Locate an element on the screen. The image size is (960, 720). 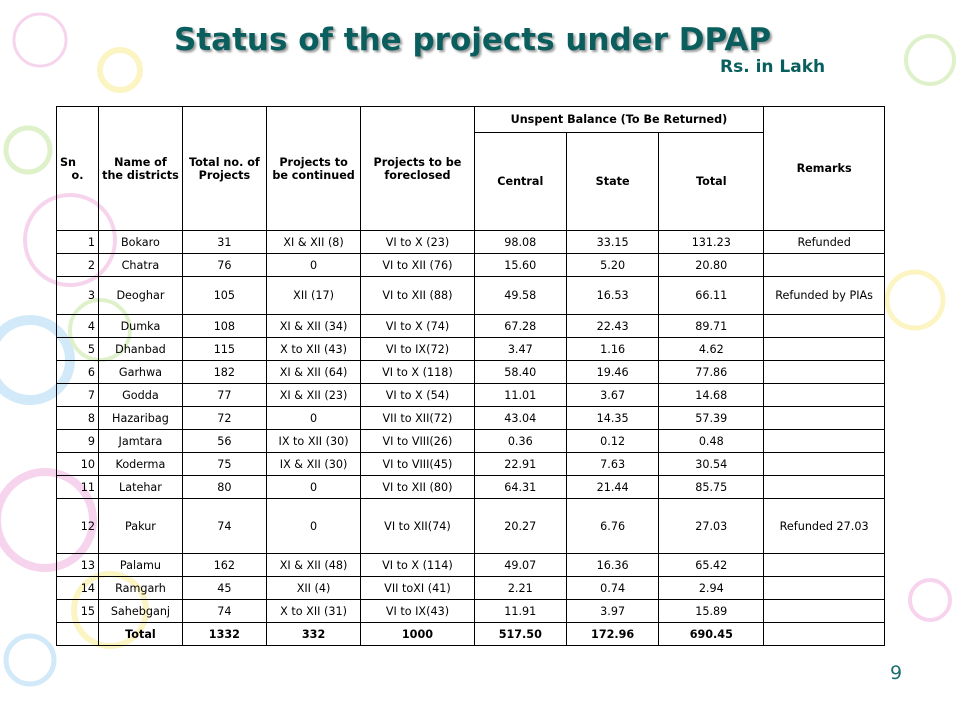
cell-sno: 14 is located at coordinates (77, 588).